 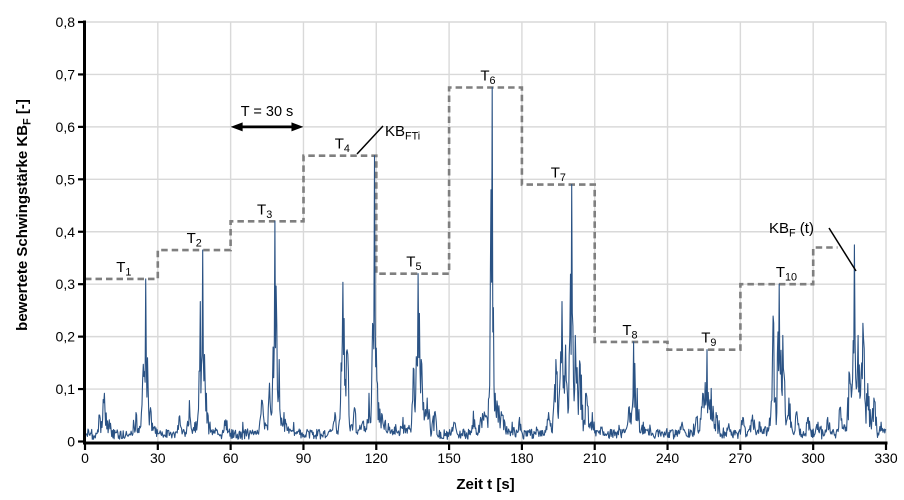 What do you see at coordinates (231, 458) in the screenshot?
I see `x-tick-label: 60` at bounding box center [231, 458].